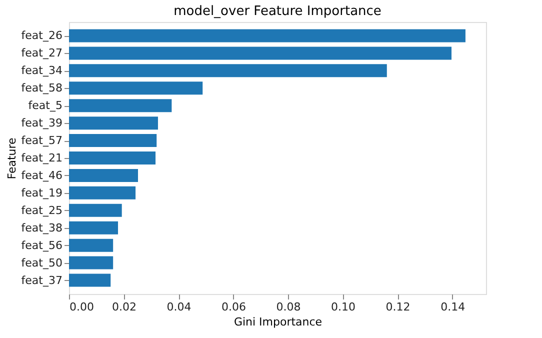 This screenshot has width=542, height=338. Describe the element at coordinates (41, 123) in the screenshot. I see `y-tick-label: feat_39` at that location.